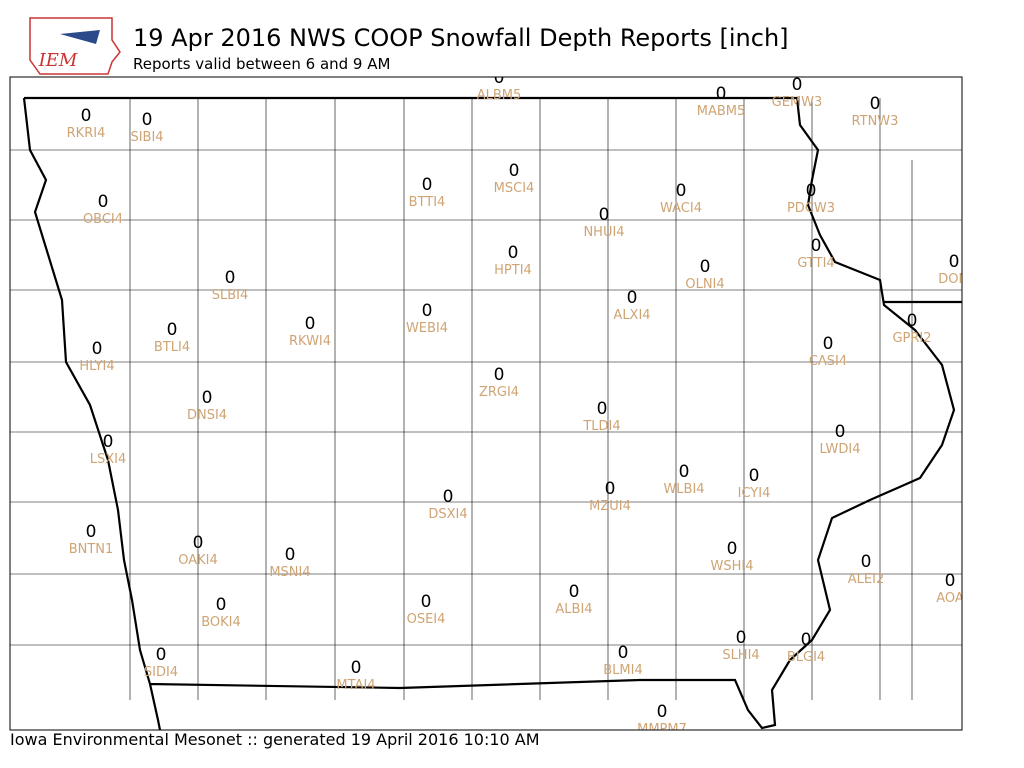 The height and width of the screenshot is (768, 1024). What do you see at coordinates (806, 657) in the screenshot?
I see `station-id: BLGI4` at bounding box center [806, 657].